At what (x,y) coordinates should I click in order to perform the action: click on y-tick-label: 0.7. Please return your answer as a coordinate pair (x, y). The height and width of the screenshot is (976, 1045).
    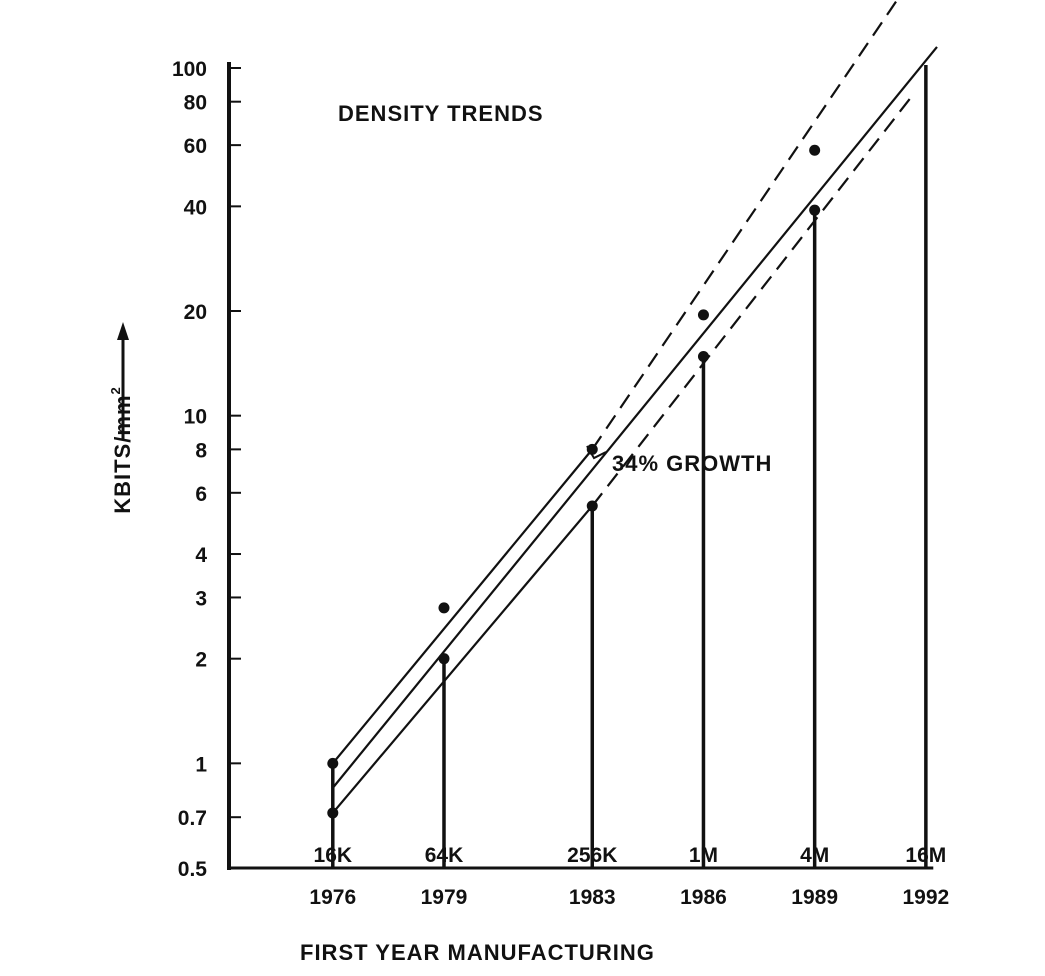
    Looking at the image, I should click on (192, 818).